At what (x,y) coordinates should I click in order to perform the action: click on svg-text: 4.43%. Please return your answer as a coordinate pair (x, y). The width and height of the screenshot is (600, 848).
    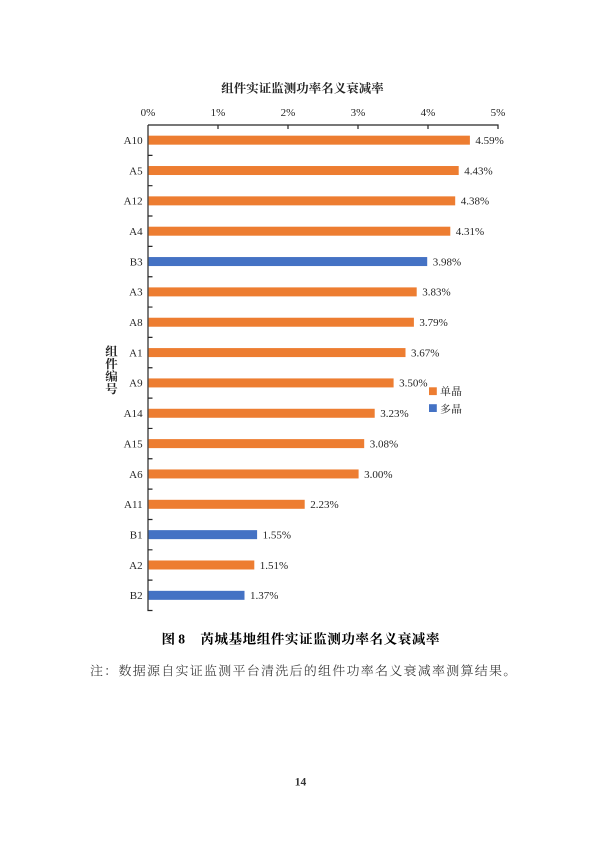
    Looking at the image, I should click on (478, 171).